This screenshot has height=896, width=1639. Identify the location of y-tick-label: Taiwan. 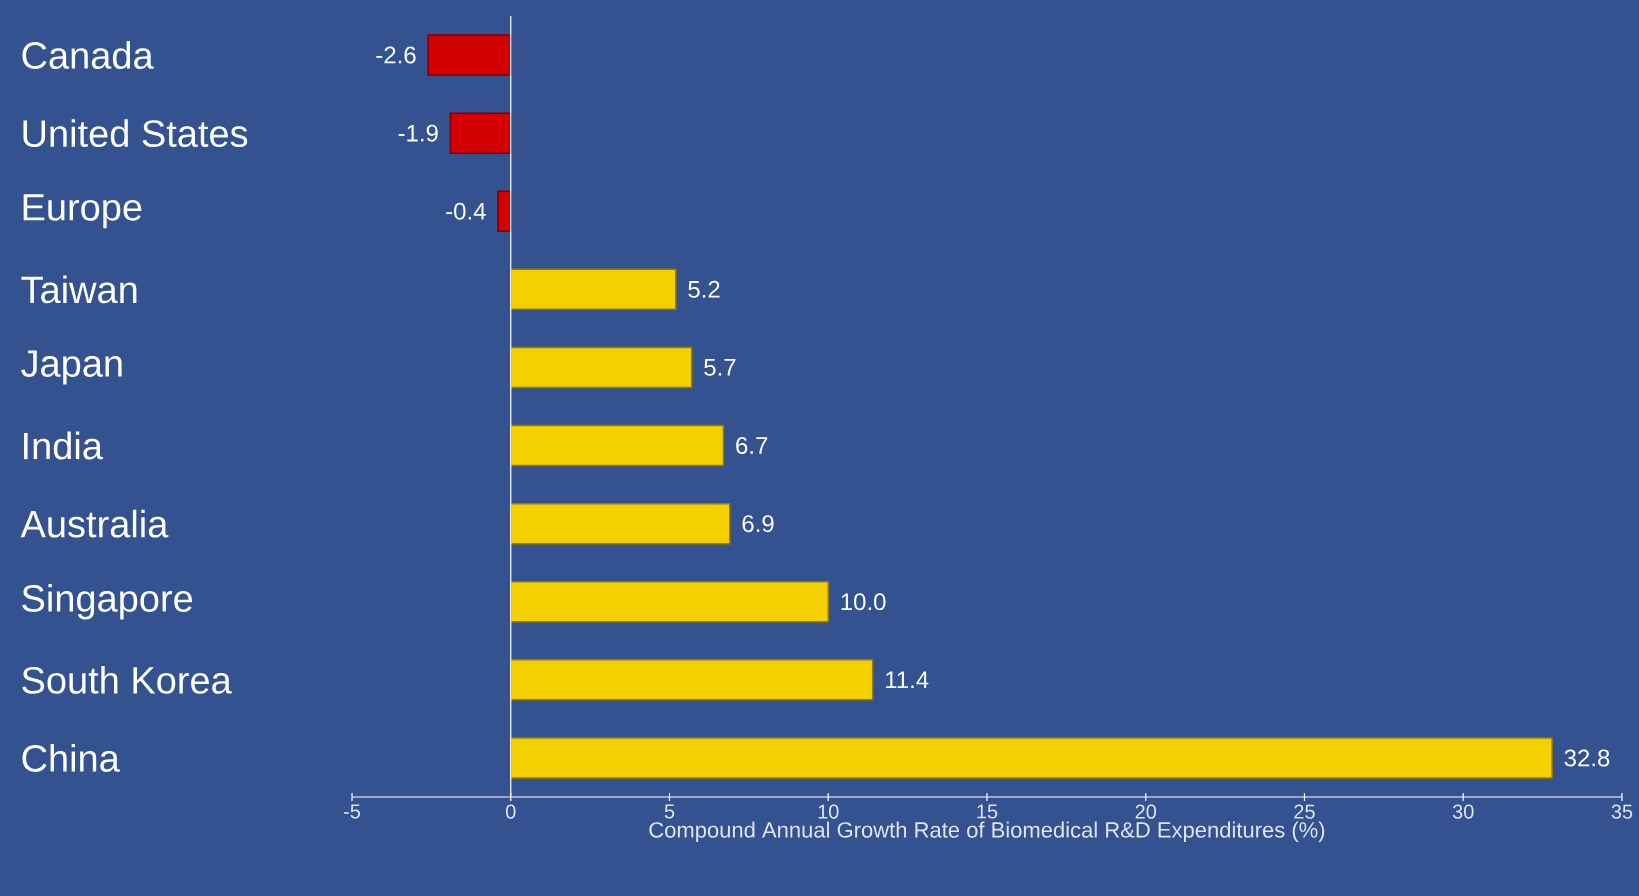
(79, 289).